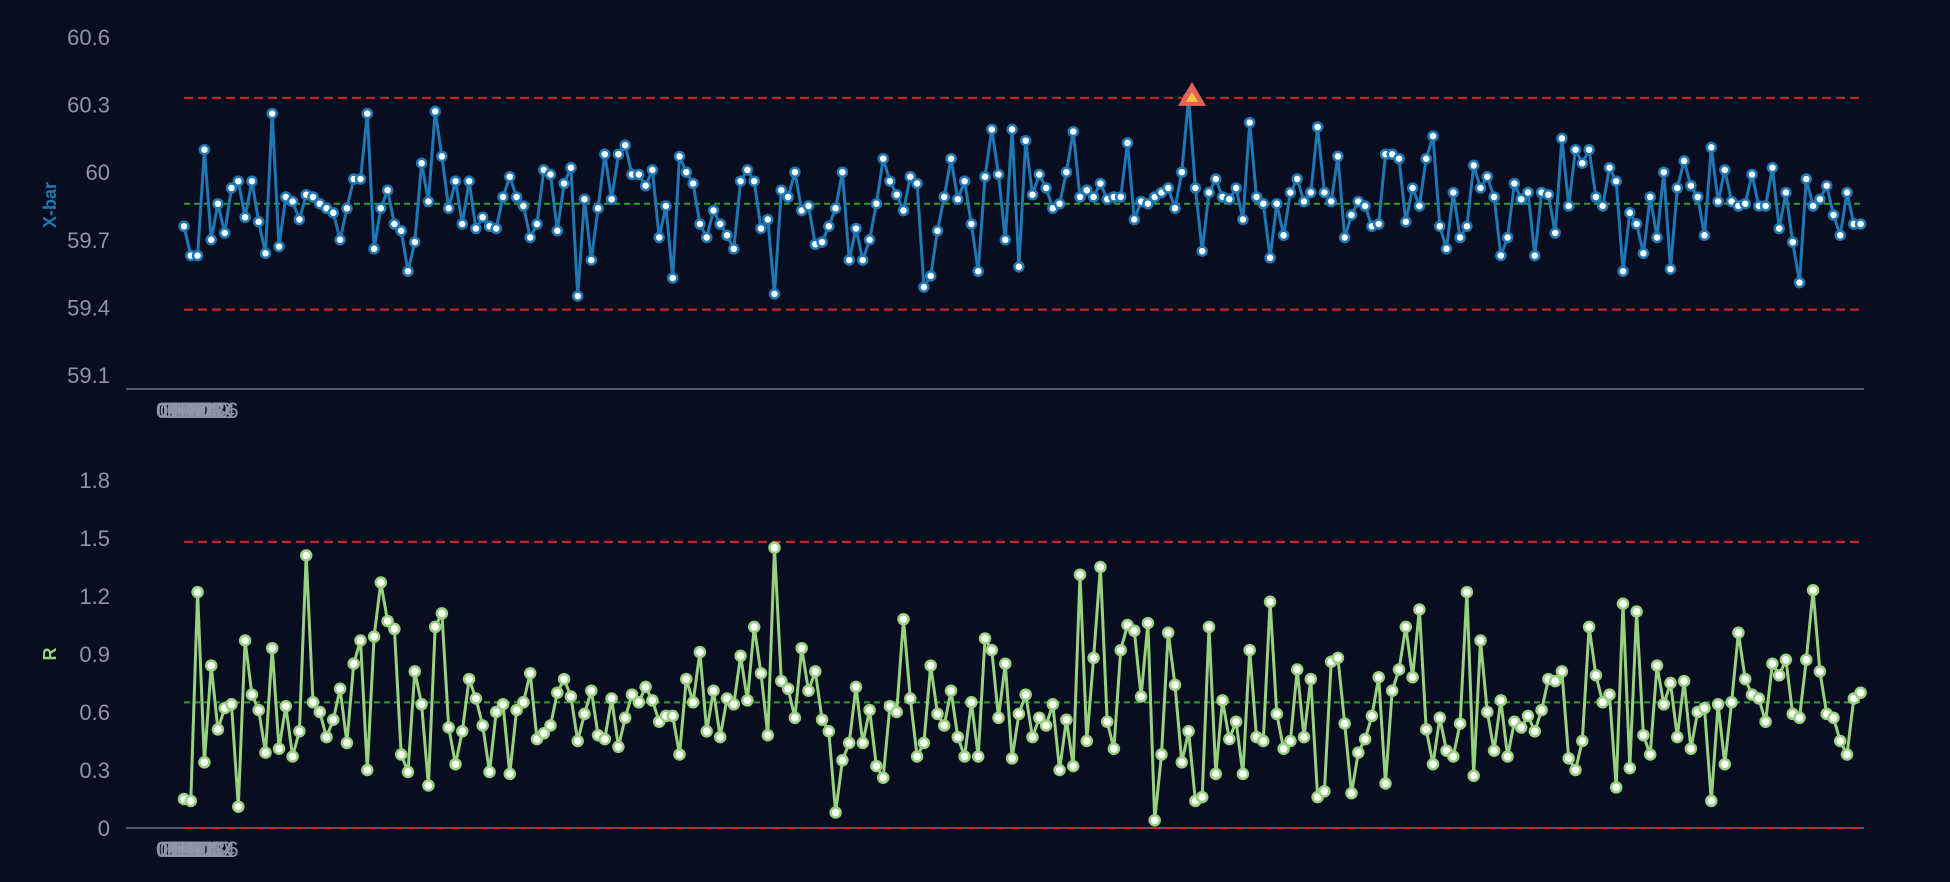 The width and height of the screenshot is (1950, 882). Describe the element at coordinates (94, 480) in the screenshot. I see `y-tick-label: 1.8` at that location.